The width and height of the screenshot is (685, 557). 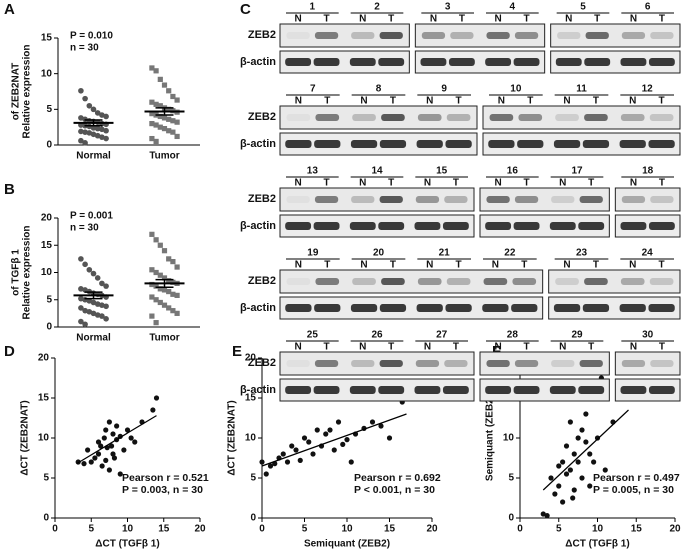 What do you see at coordinates (313, 171) in the screenshot?
I see `sample-number: 13` at bounding box center [313, 171].